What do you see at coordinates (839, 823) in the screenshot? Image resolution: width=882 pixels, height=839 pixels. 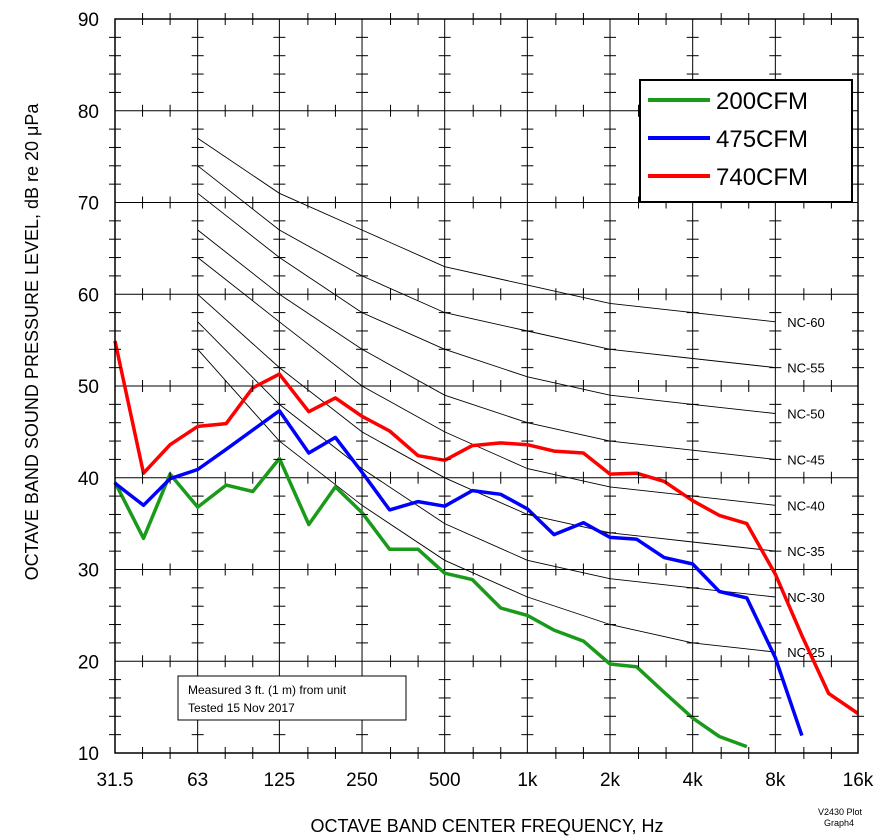 I see `plot-id-line-2: Graph4` at bounding box center [839, 823].